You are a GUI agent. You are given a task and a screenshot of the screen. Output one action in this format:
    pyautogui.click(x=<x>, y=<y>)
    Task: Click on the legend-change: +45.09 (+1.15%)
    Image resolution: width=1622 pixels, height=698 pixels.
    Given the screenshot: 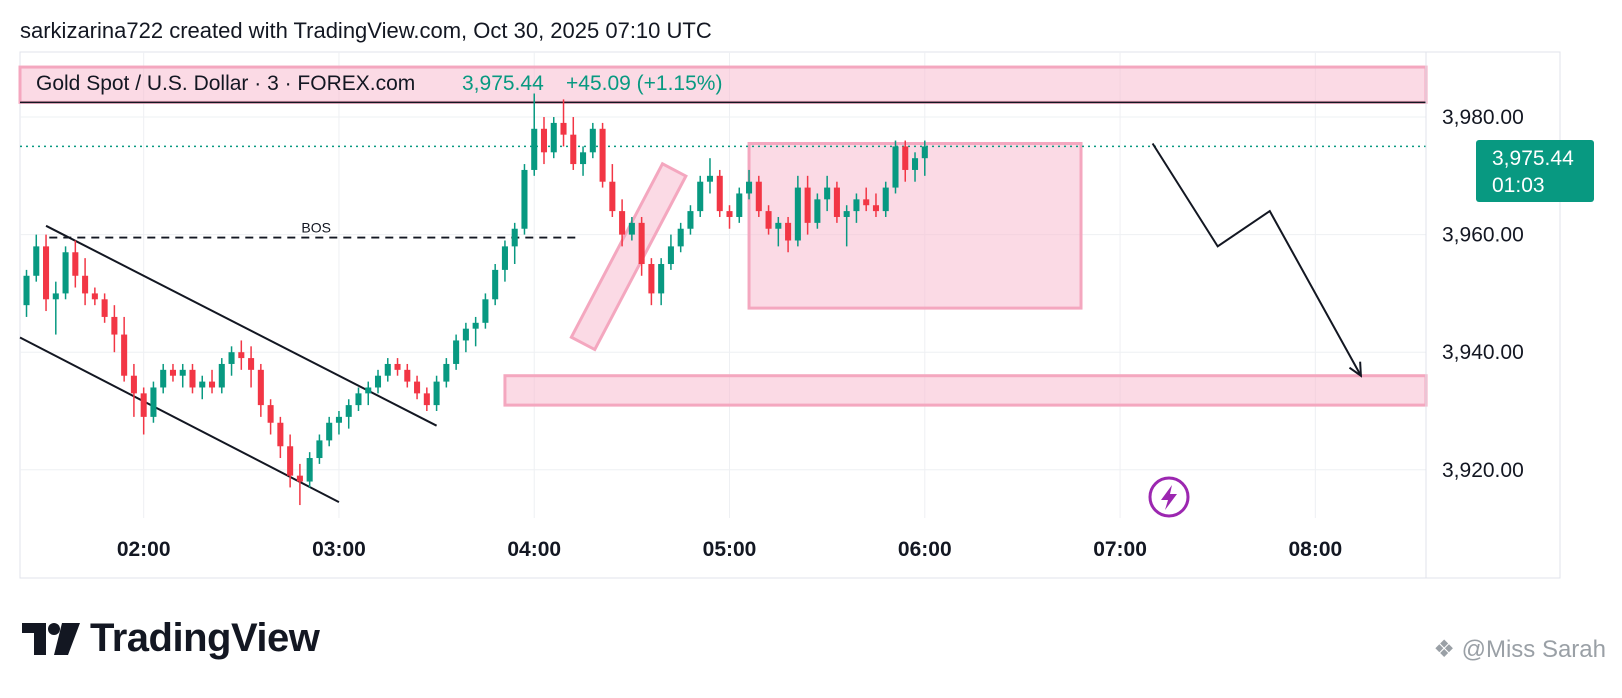 What is the action you would take?
    pyautogui.click(x=644, y=83)
    